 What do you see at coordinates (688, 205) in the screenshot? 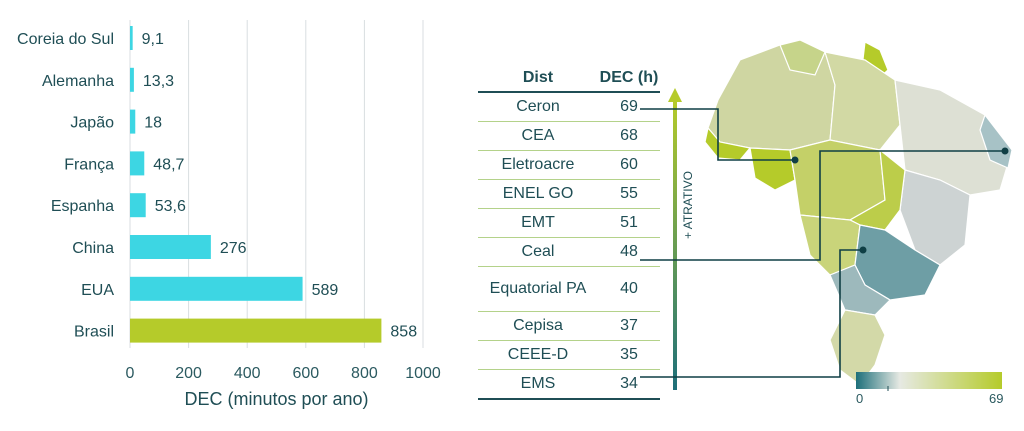
I see `arrow-label: + ATRATIVO` at bounding box center [688, 205].